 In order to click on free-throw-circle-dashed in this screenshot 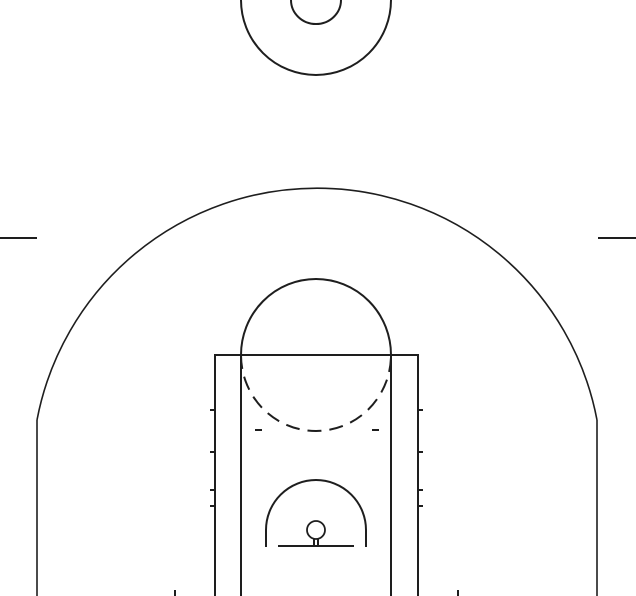, I will do `click(316, 393)`.